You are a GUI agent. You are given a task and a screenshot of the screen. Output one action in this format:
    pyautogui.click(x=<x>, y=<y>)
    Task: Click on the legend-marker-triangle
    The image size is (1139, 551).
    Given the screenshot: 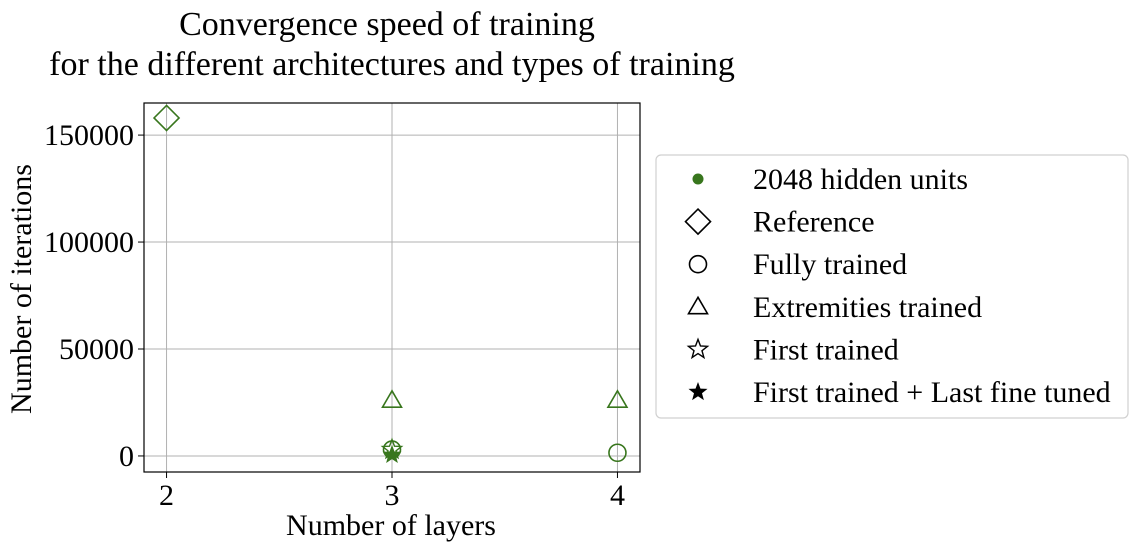 What is the action you would take?
    pyautogui.click(x=698, y=305)
    